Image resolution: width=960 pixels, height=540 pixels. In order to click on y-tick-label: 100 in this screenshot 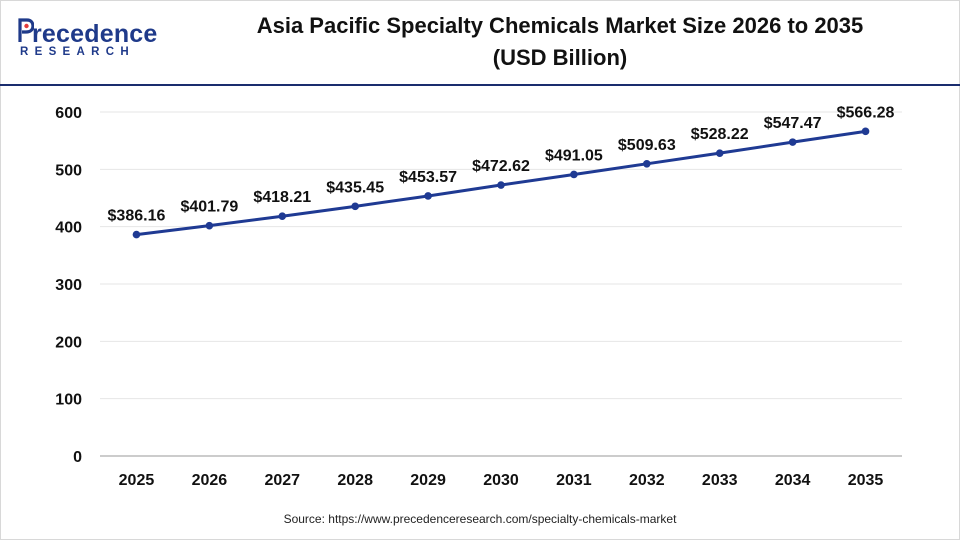, I will do `click(68, 400)`.